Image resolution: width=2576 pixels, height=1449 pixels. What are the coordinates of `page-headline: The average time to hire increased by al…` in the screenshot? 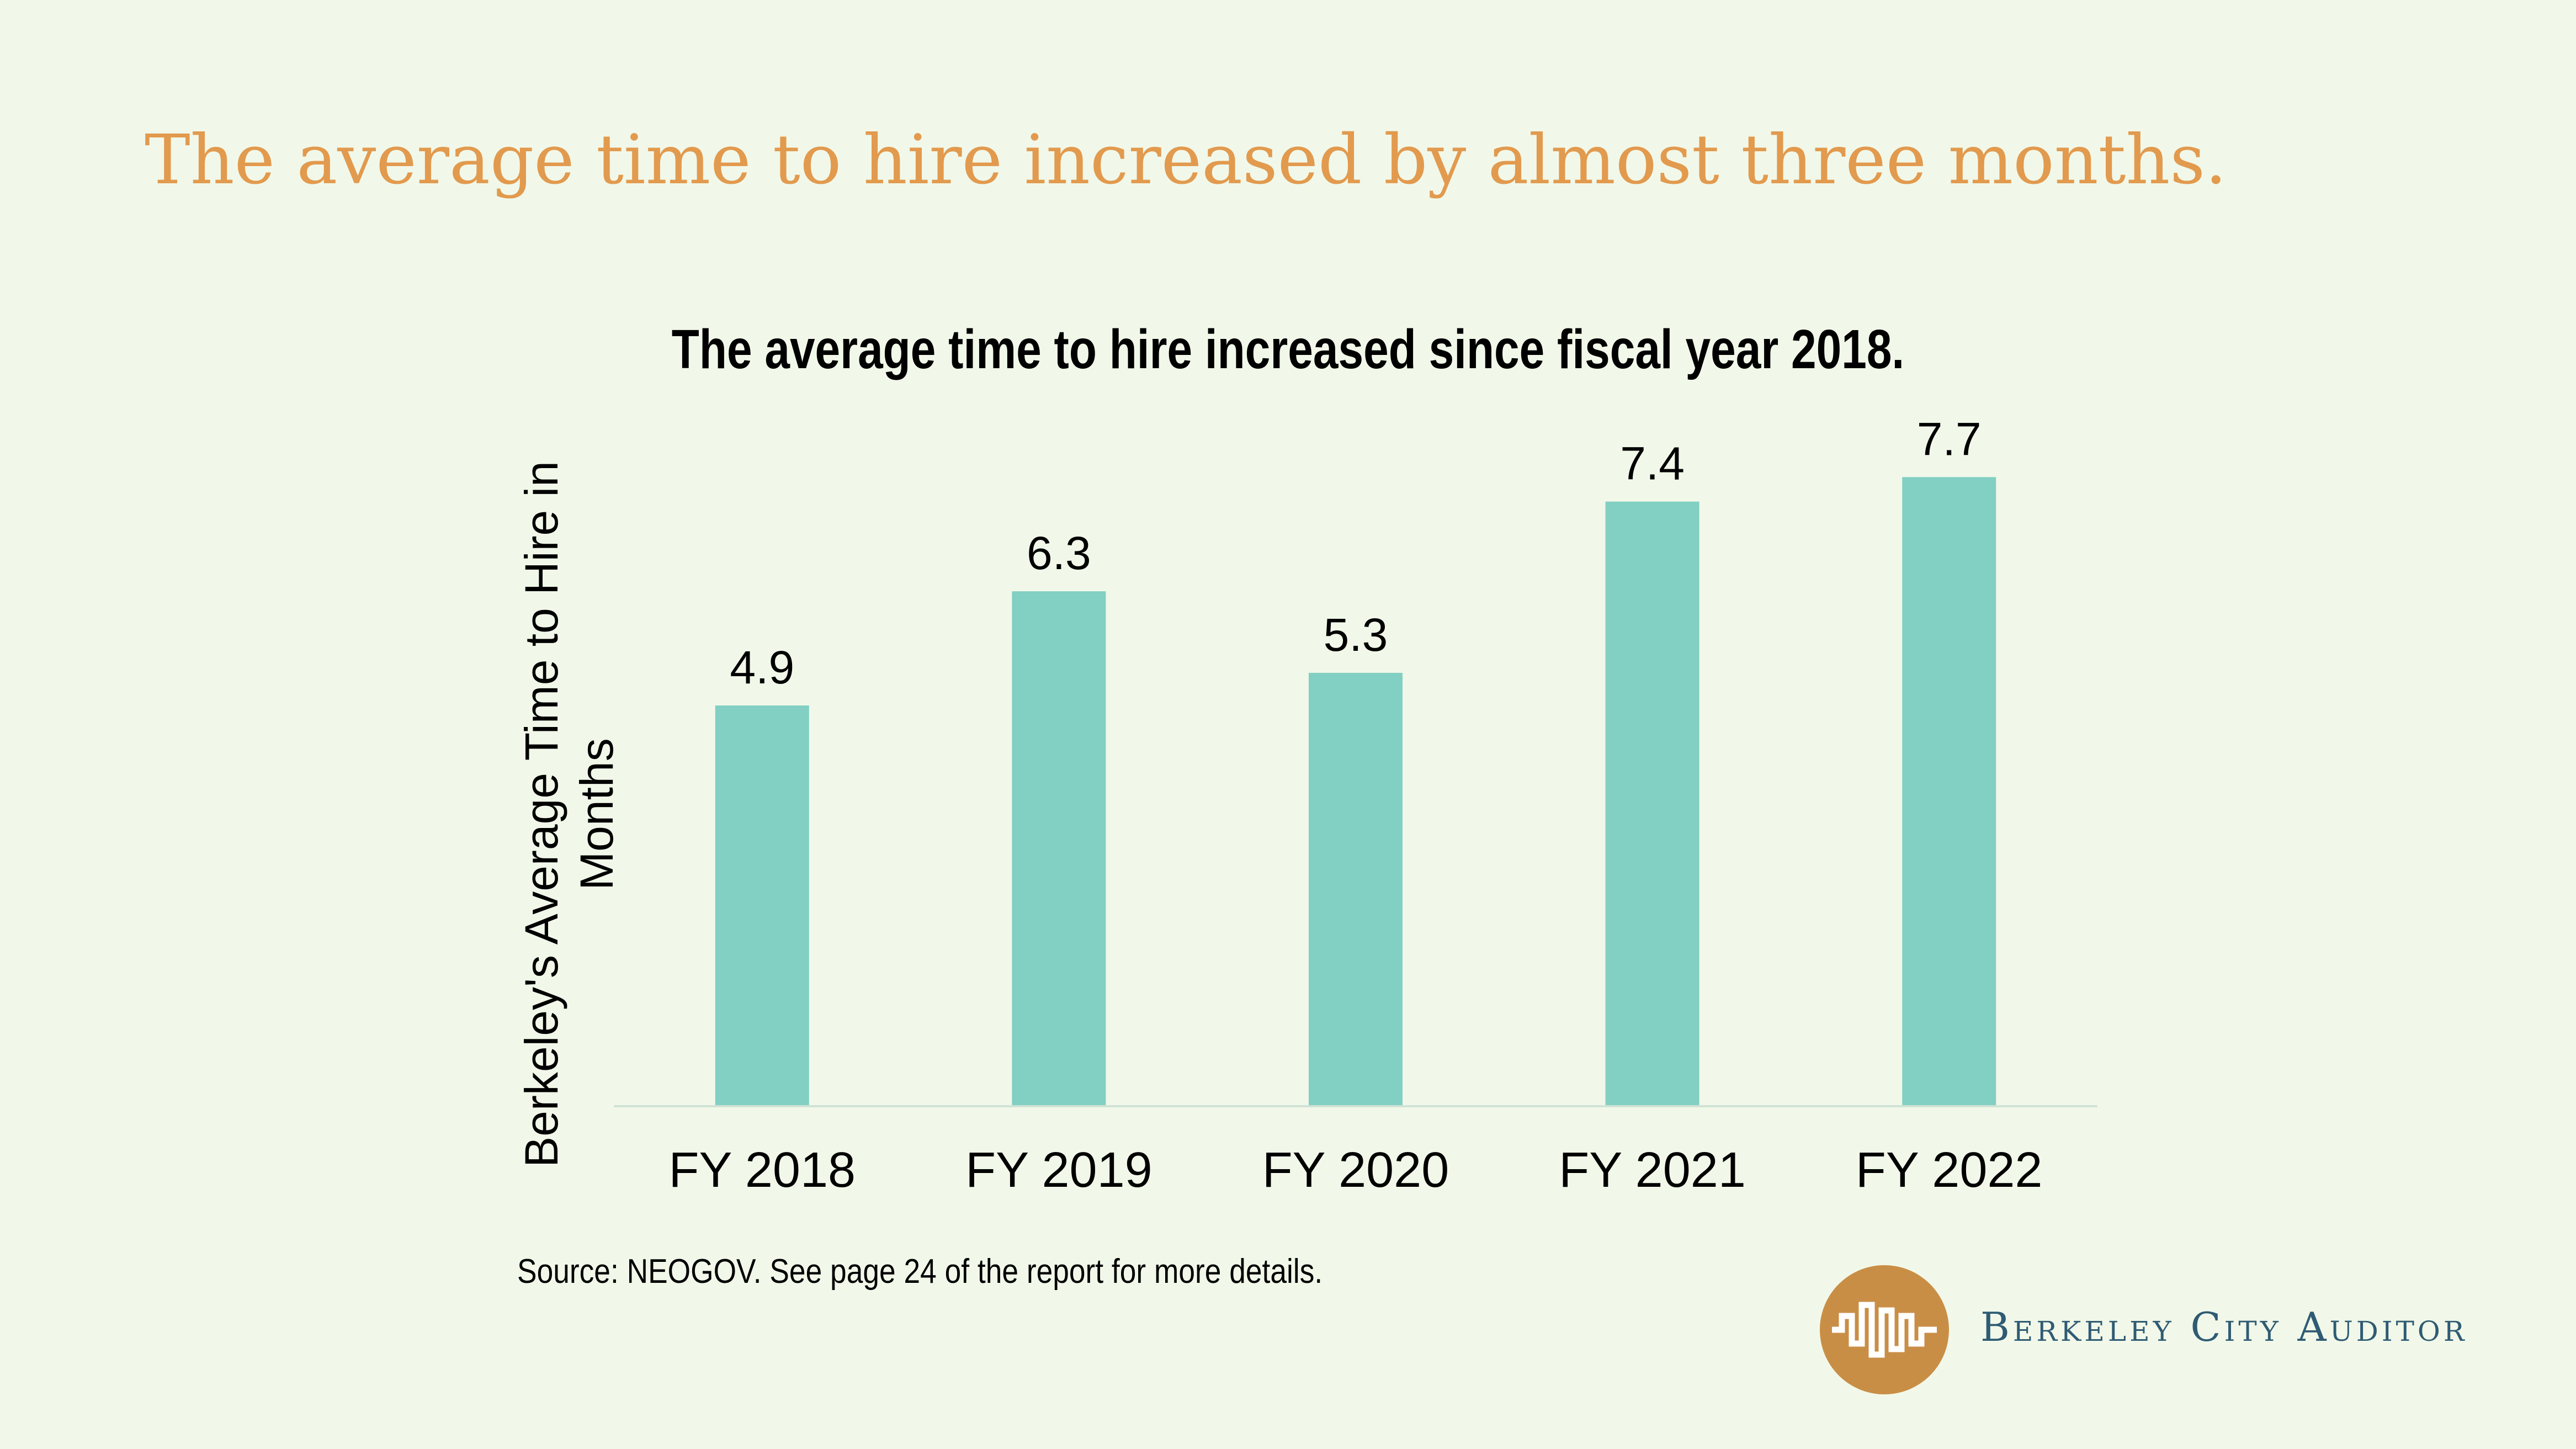 It's located at (1186, 160).